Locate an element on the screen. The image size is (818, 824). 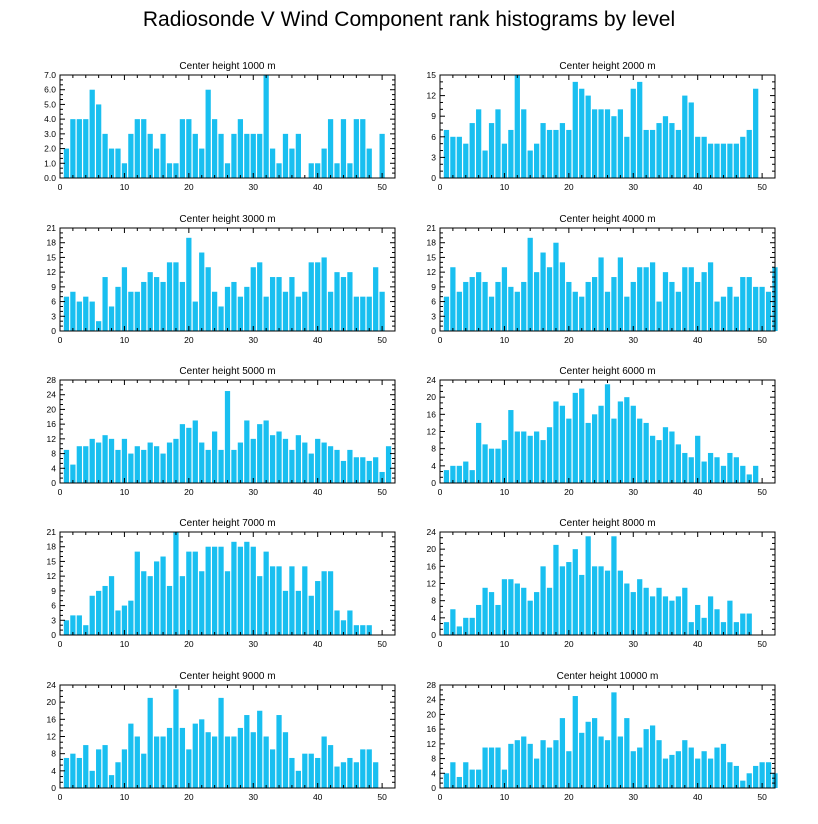
y-tick-label: 21 is located at coordinates (432, 228).